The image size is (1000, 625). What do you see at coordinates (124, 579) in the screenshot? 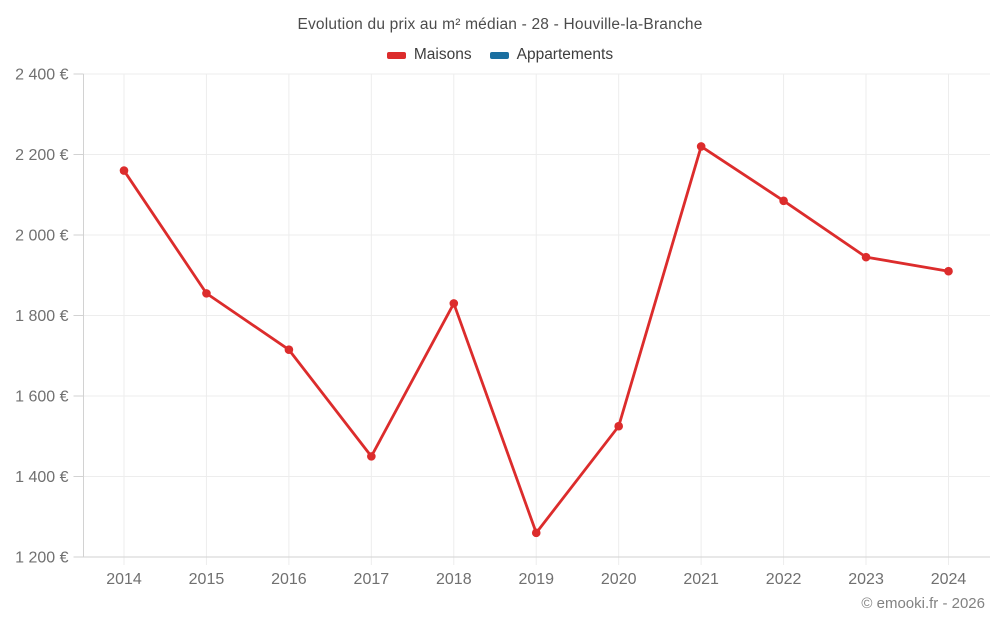
I see `x-axis-tick-label: 2014` at bounding box center [124, 579].